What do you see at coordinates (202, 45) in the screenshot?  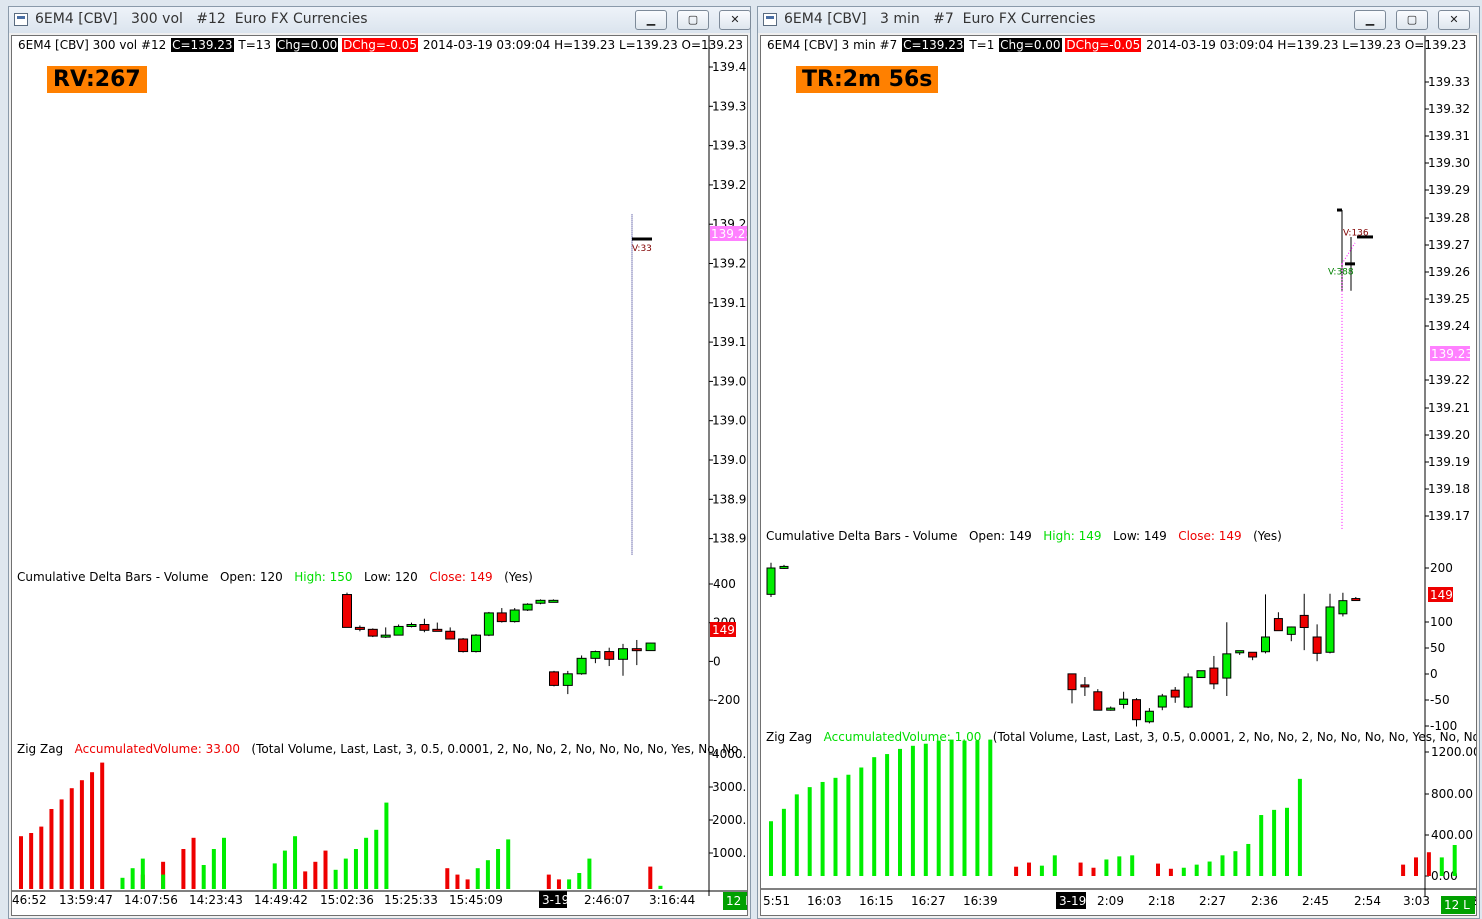 I see `close-value: C=139.23` at bounding box center [202, 45].